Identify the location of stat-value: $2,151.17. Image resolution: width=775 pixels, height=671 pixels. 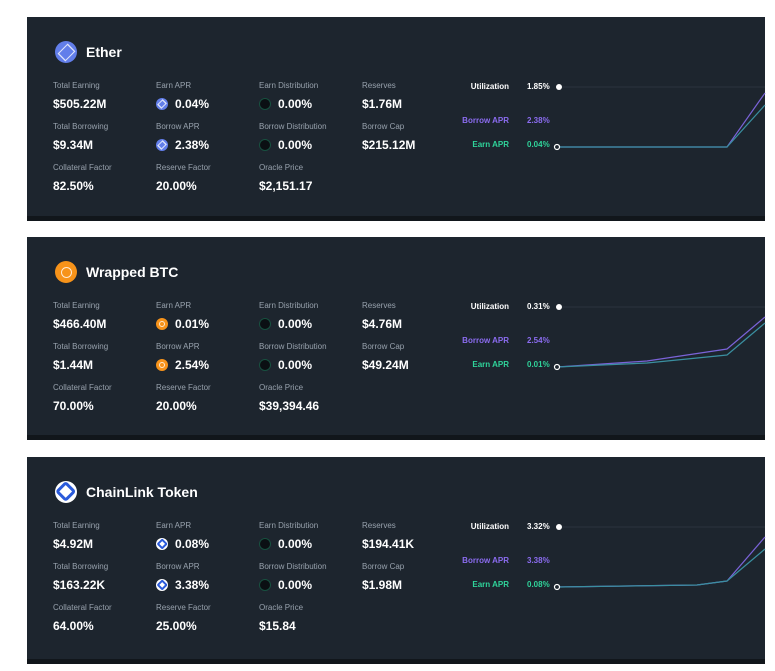
(286, 186).